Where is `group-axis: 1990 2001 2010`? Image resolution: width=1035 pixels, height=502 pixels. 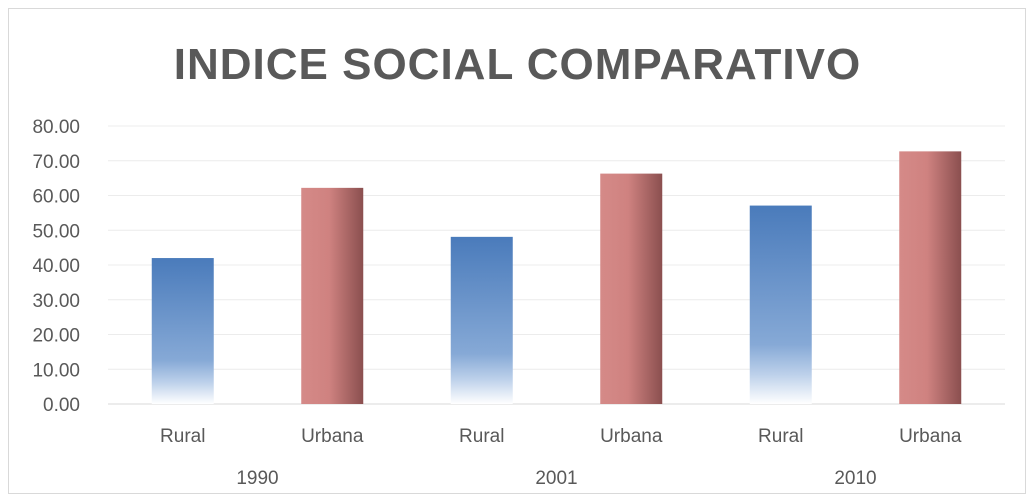
group-axis: 1990 2001 2010 is located at coordinates (556, 478).